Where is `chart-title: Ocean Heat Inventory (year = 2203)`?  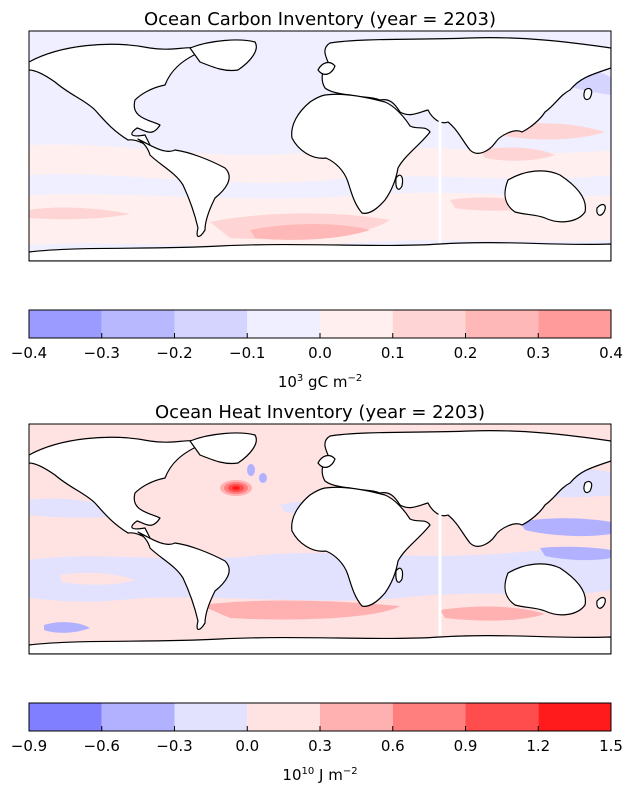 chart-title: Ocean Heat Inventory (year = 2203) is located at coordinates (320, 412).